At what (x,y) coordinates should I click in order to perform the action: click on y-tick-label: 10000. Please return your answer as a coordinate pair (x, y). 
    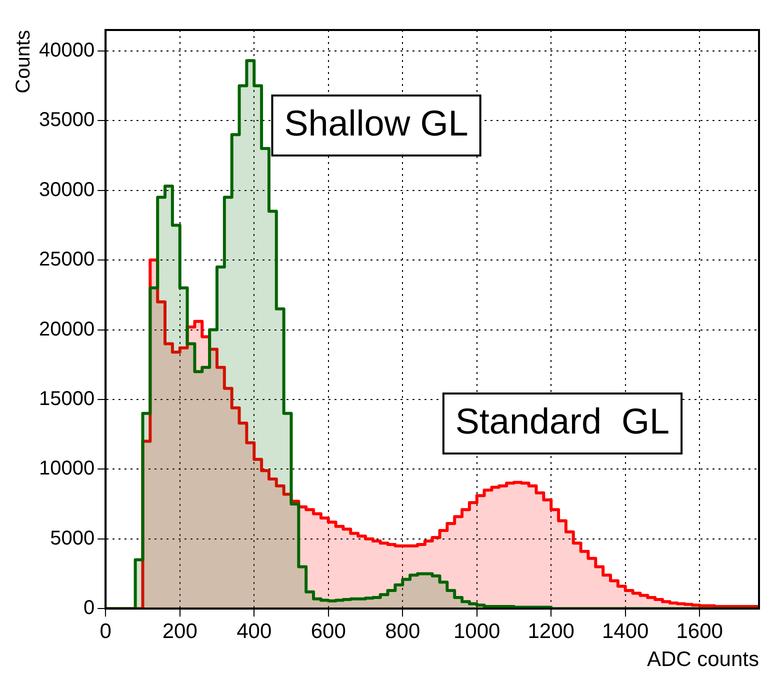
    Looking at the image, I should click on (66, 469).